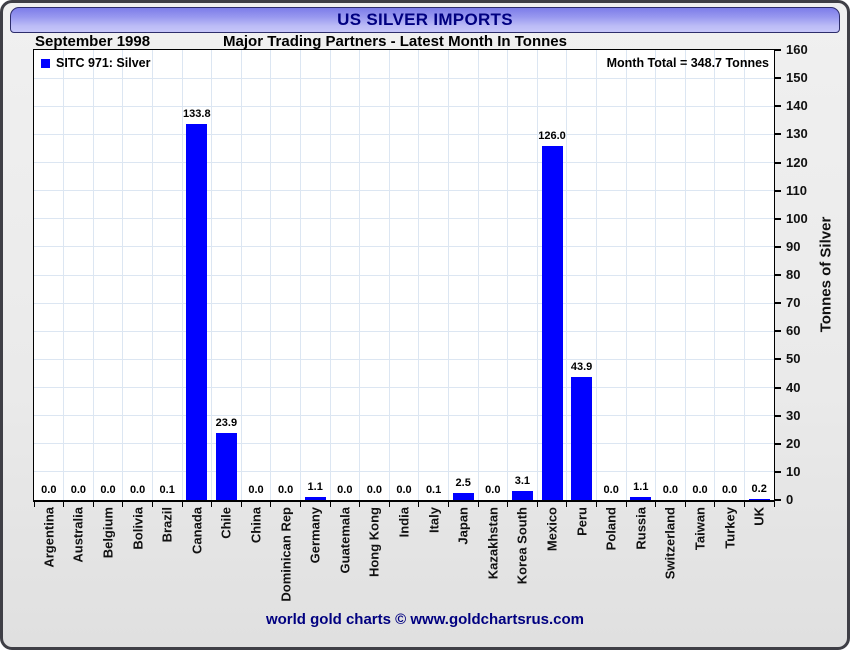 The width and height of the screenshot is (850, 650). I want to click on x-axis-label-text: Belgium, so click(108, 533).